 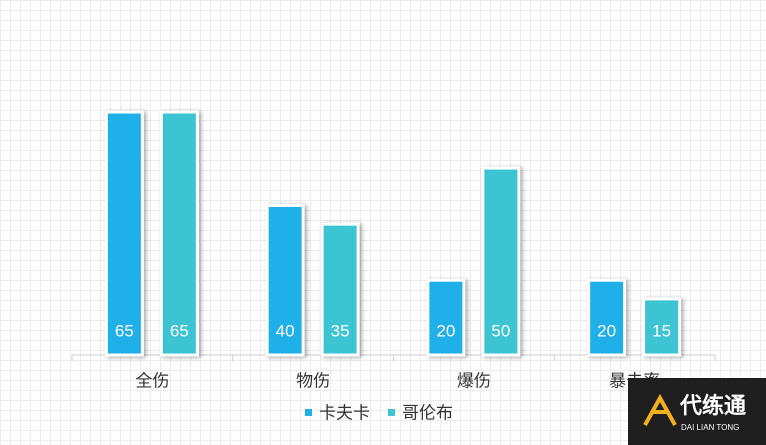 I want to click on value-label: 40, so click(x=285, y=330).